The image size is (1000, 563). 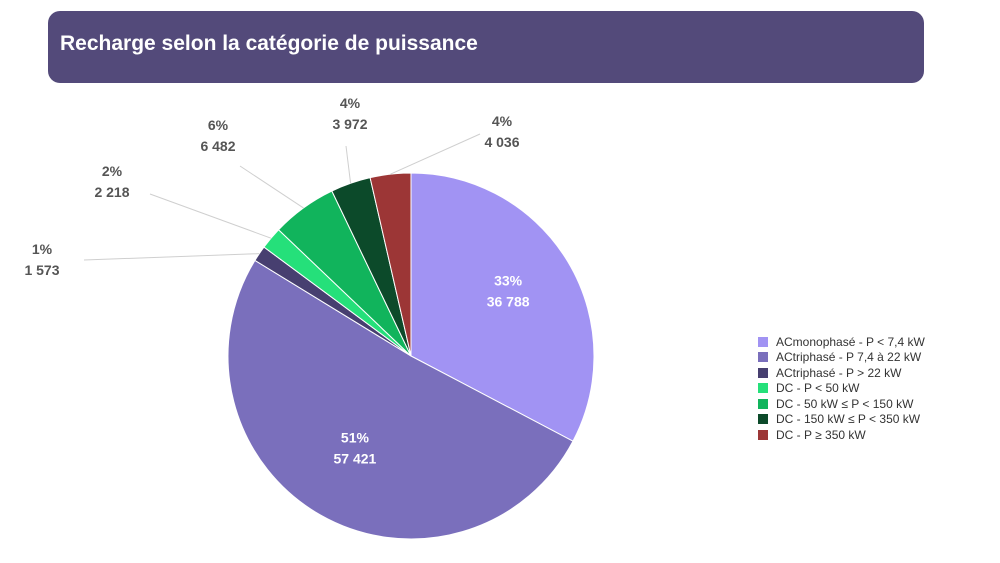 What do you see at coordinates (111, 192) in the screenshot?
I see `value-label-3: 2 218` at bounding box center [111, 192].